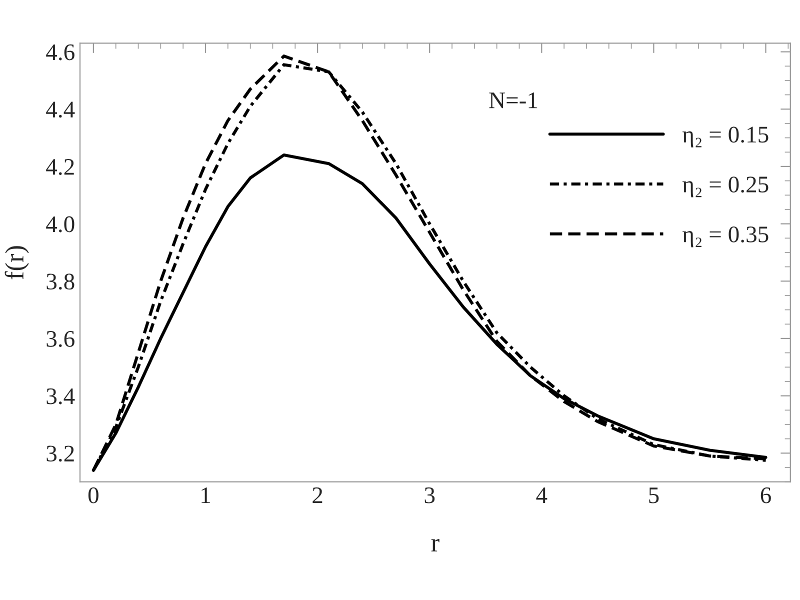 The width and height of the screenshot is (800, 600). Describe the element at coordinates (206, 495) in the screenshot. I see `x-tick-label: 1` at that location.